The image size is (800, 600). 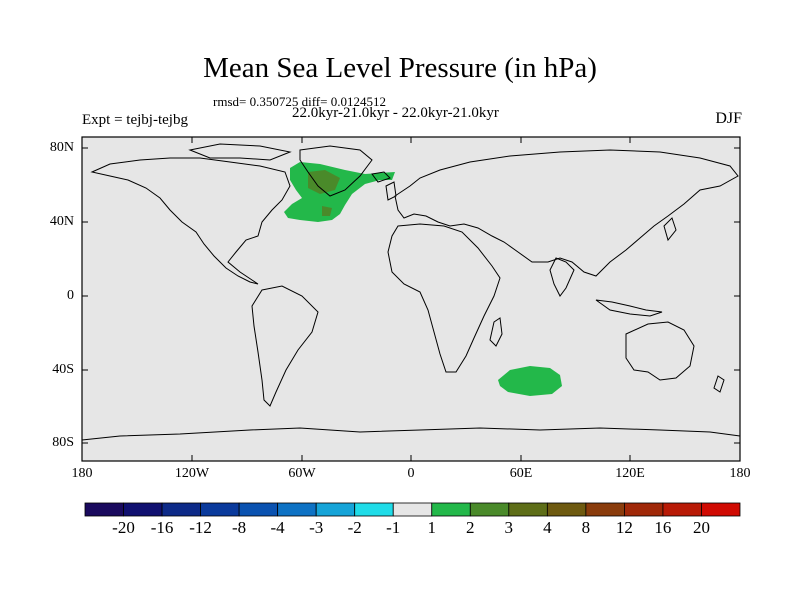 What do you see at coordinates (61, 221) in the screenshot?
I see `lat-label: 40N` at bounding box center [61, 221].